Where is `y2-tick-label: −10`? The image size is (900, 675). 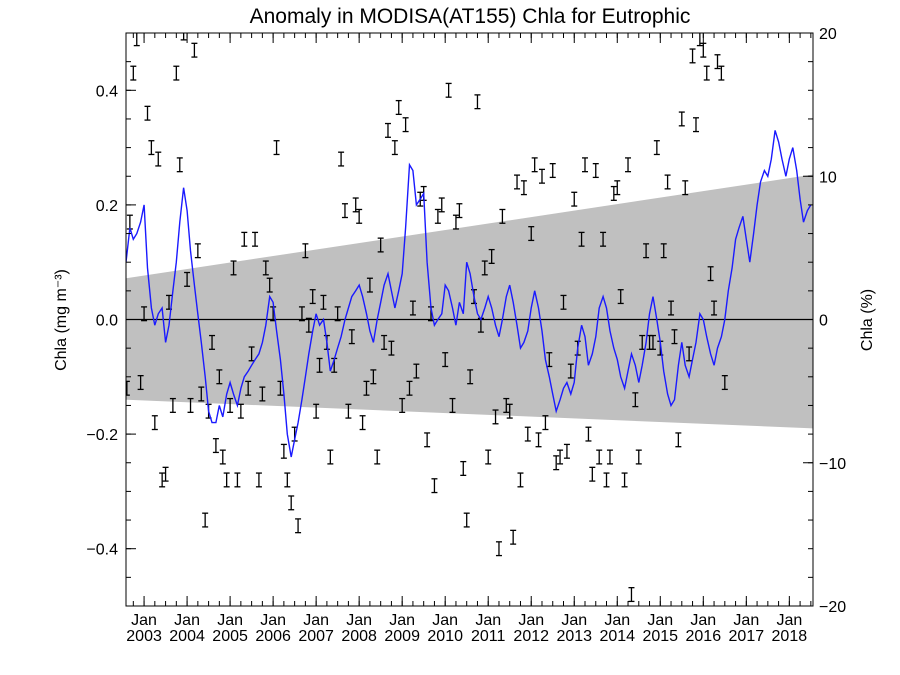 y2-tick-label: −10 is located at coordinates (832, 464).